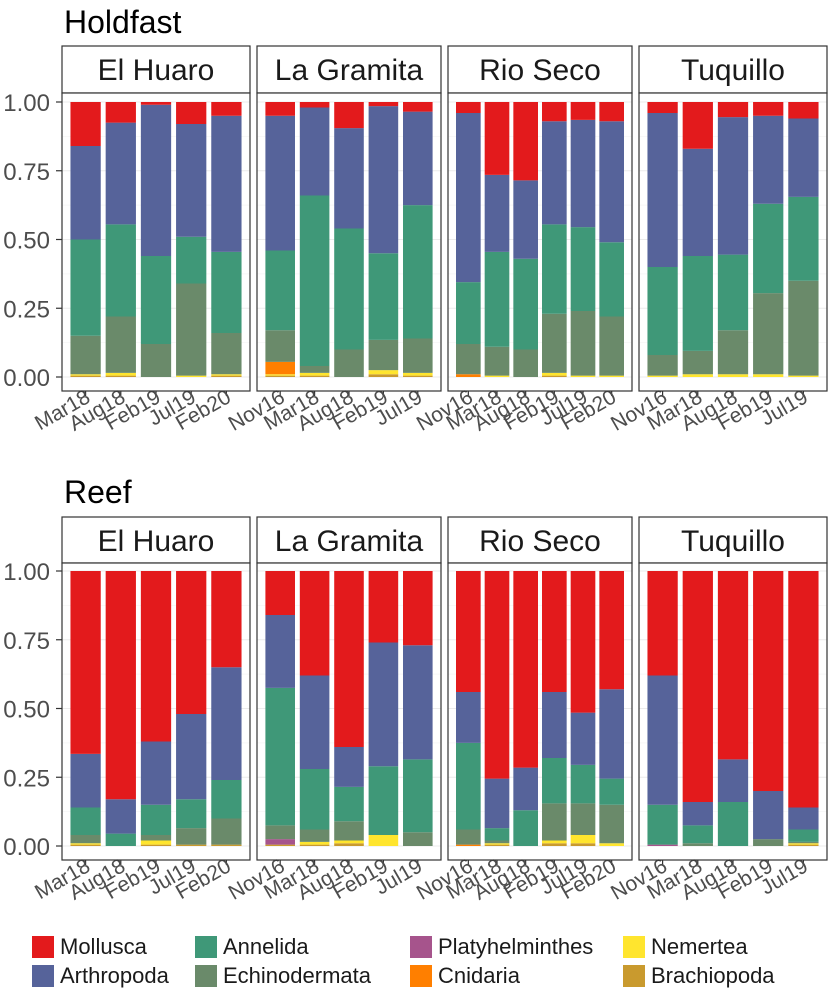 The height and width of the screenshot is (1000, 834). Describe the element at coordinates (26, 309) in the screenshot. I see `y-tick-label: 0.25` at that location.